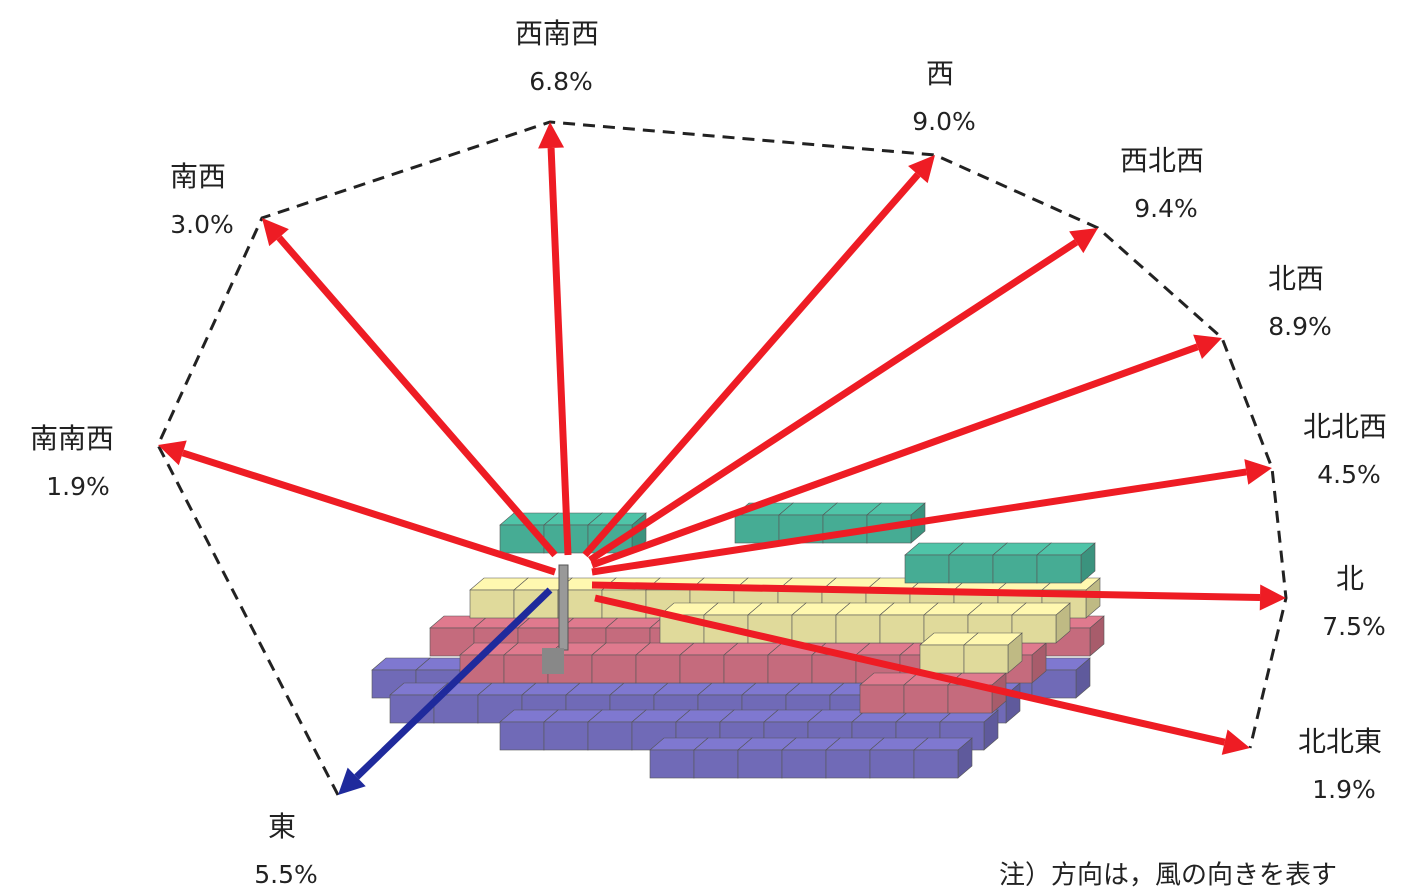 This screenshot has width=1404, height=893. What do you see at coordinates (282, 826) in the screenshot?
I see `direction-label: 東` at bounding box center [282, 826].